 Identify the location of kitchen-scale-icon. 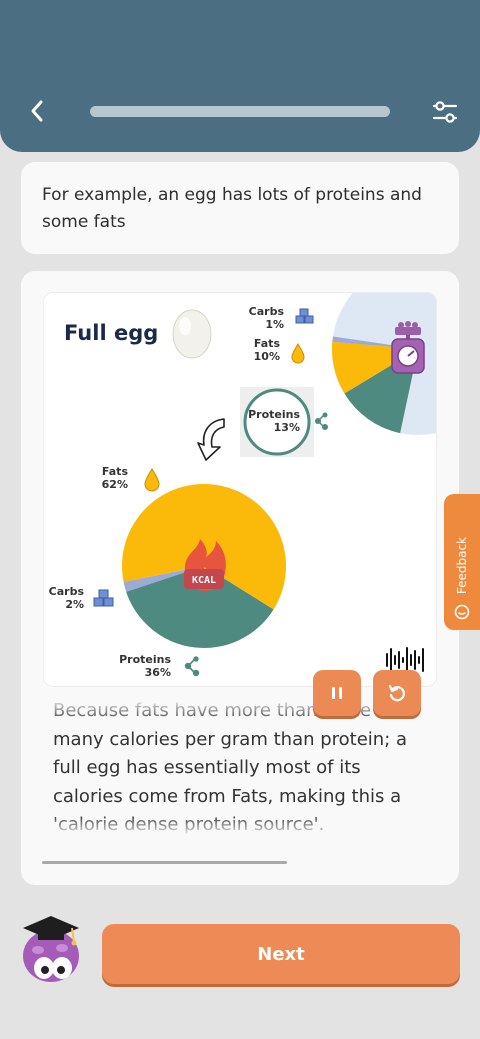
(408, 347).